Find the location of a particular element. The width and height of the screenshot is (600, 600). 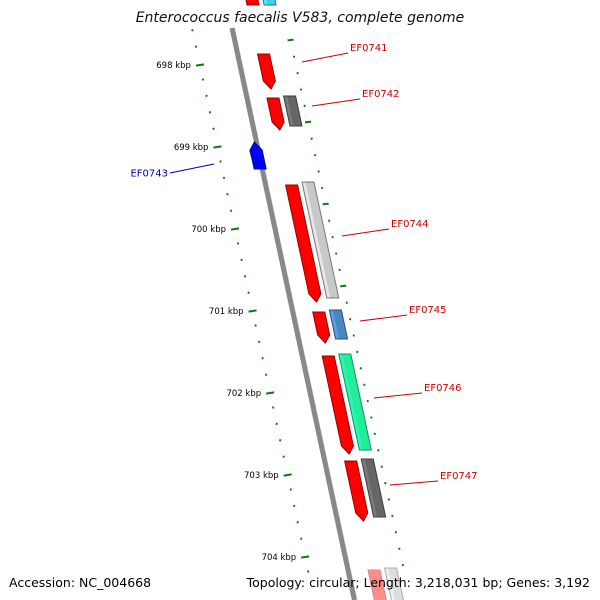

gene-label-ef0742: EF0742 is located at coordinates (355, 98).